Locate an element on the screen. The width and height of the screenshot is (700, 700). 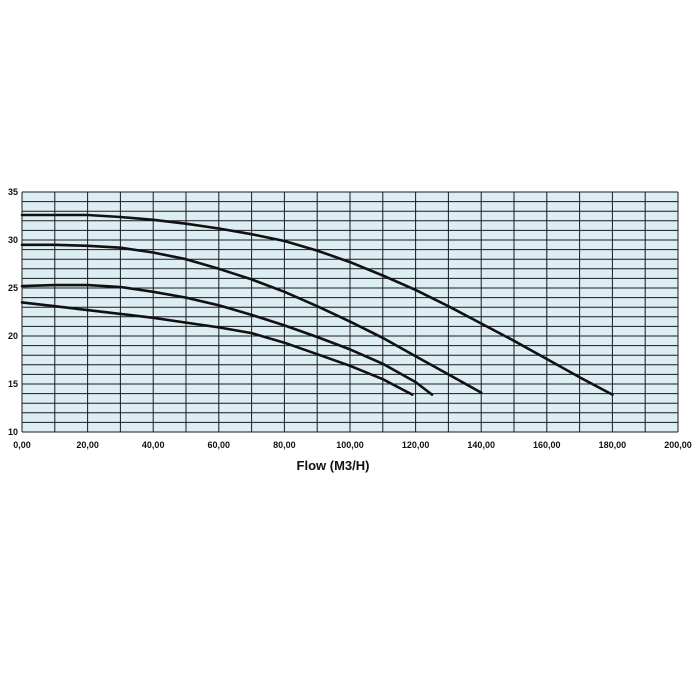
x-tick-label: 60,00 is located at coordinates (219, 445).